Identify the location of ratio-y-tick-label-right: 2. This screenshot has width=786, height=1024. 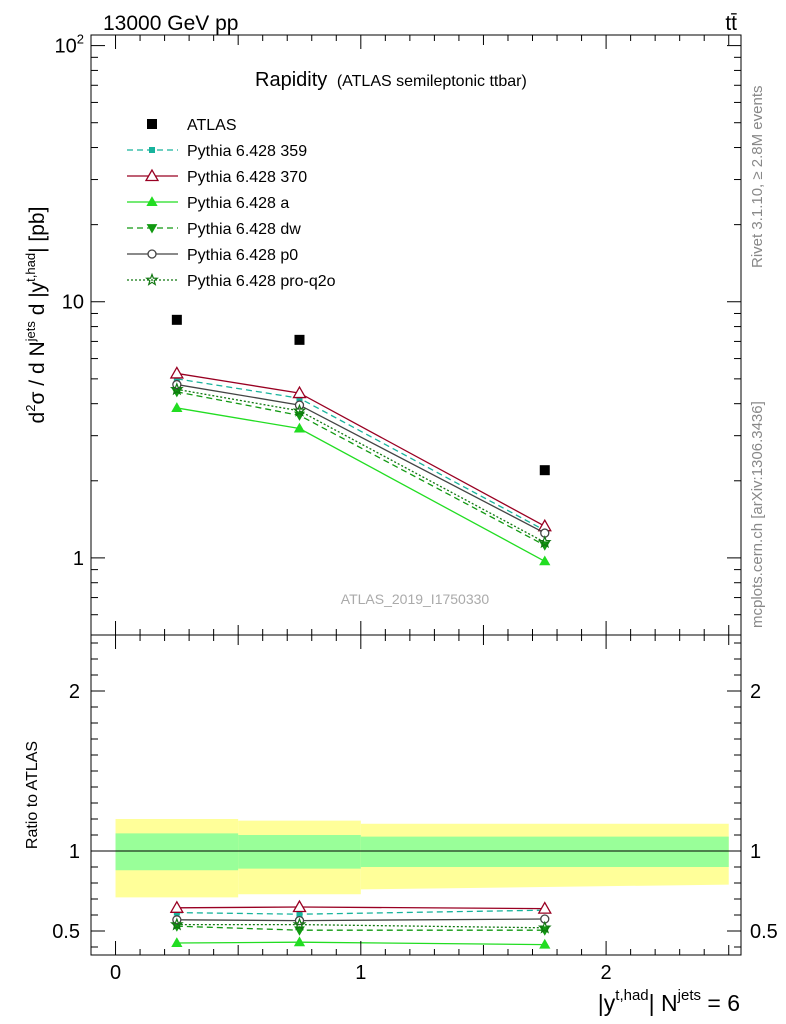
(755, 692).